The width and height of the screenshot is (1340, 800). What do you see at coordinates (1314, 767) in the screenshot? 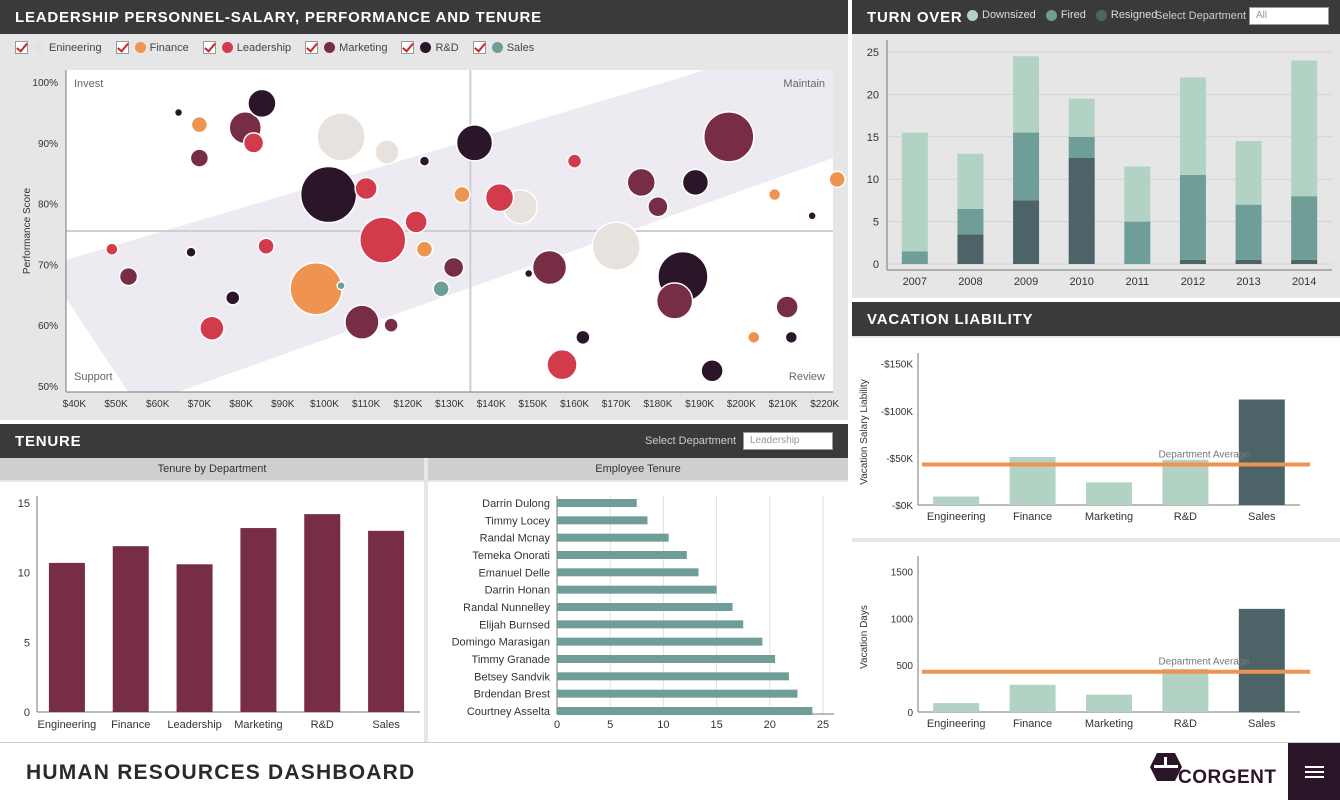
I see `menu-line-icon` at bounding box center [1314, 767].